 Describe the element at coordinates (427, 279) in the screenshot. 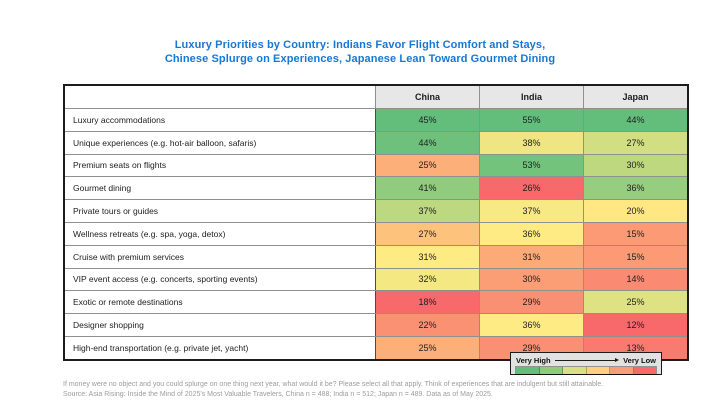

I see `heatmap-cell: 32%` at that location.